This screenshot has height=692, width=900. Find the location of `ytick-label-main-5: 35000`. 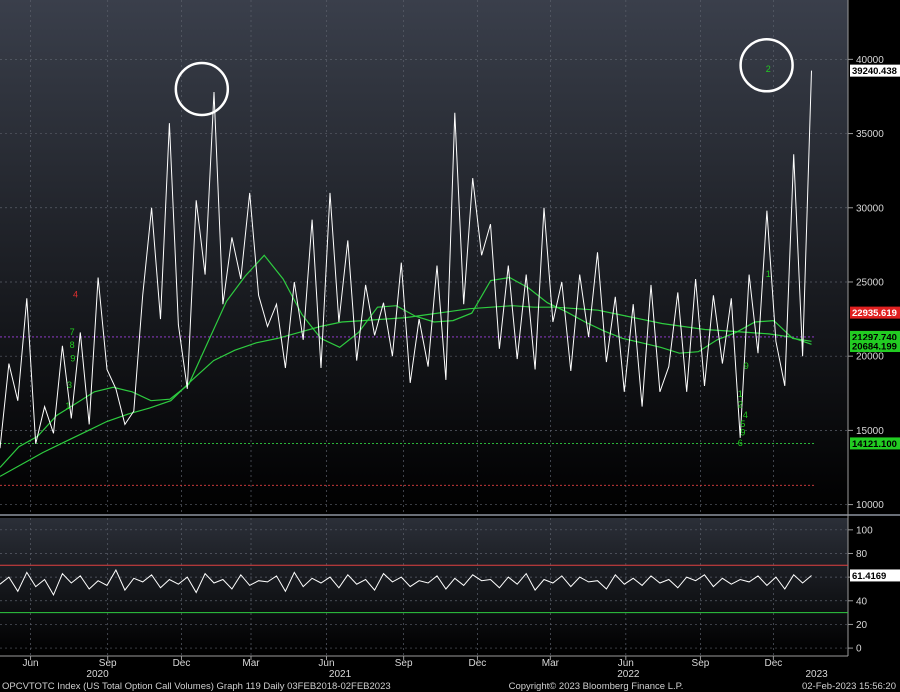

ytick-label-main-5: 35000 is located at coordinates (870, 134).